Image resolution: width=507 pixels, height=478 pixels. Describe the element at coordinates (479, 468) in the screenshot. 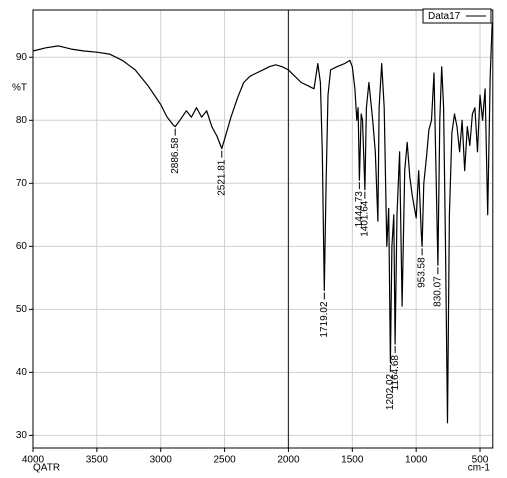

I see `x-axis-label: cm-1` at that location.